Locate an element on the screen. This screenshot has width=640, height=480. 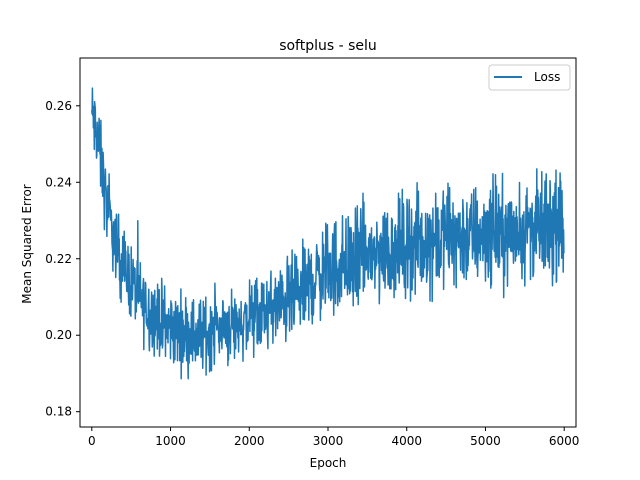
x-tick-label: 0 is located at coordinates (92, 441).